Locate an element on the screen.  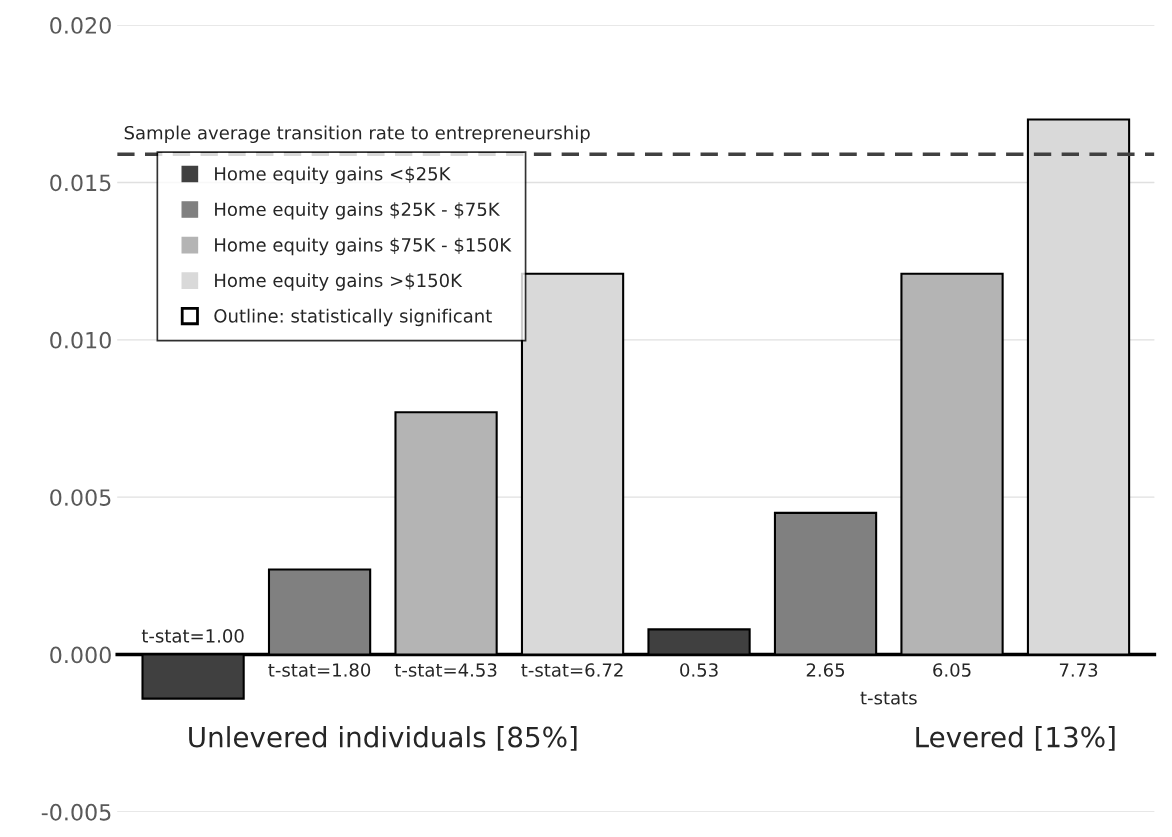
annotation: t-stats is located at coordinates (888, 698).